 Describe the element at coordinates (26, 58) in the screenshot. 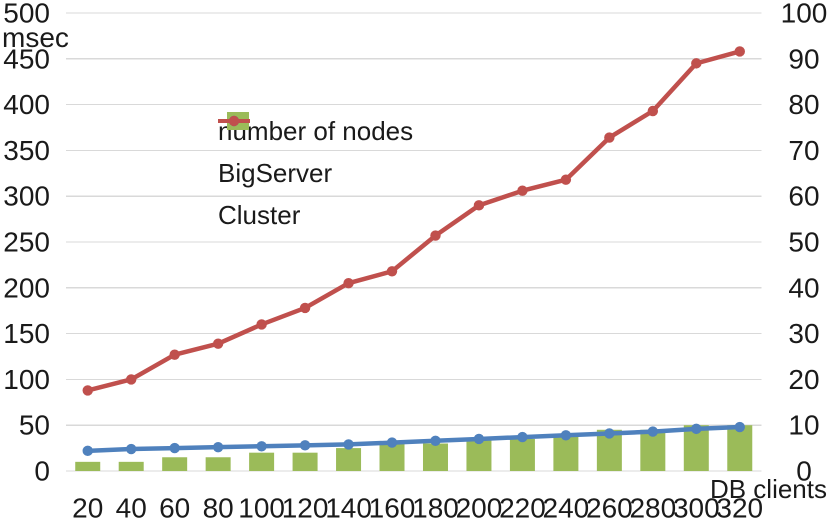

I see `left-axis-tick-label: 450` at that location.